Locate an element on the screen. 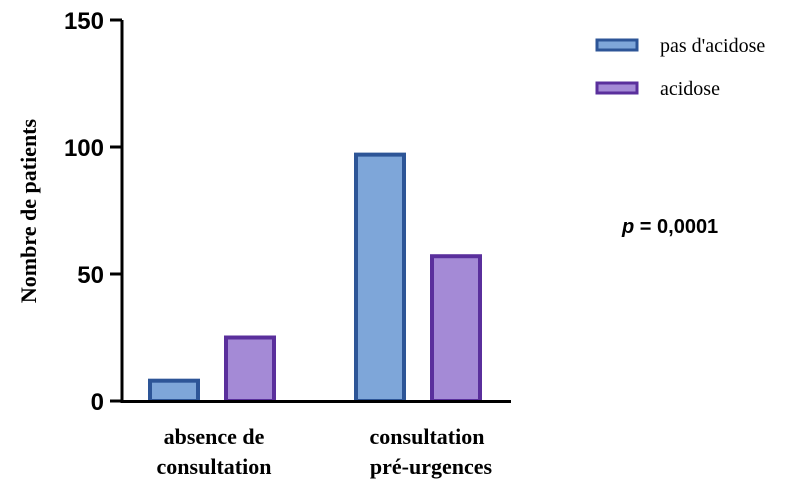 The image size is (805, 485). y-tick-label: 100 is located at coordinates (84, 148).